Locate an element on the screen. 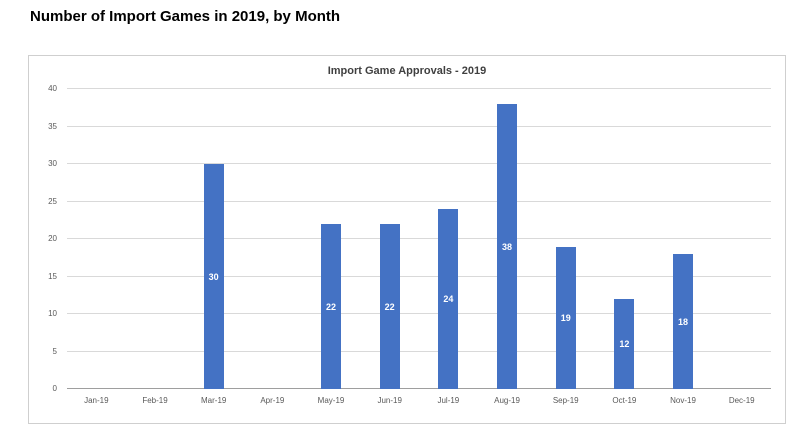 The height and width of the screenshot is (439, 800). y-tick-label: 10 is located at coordinates (52, 313).